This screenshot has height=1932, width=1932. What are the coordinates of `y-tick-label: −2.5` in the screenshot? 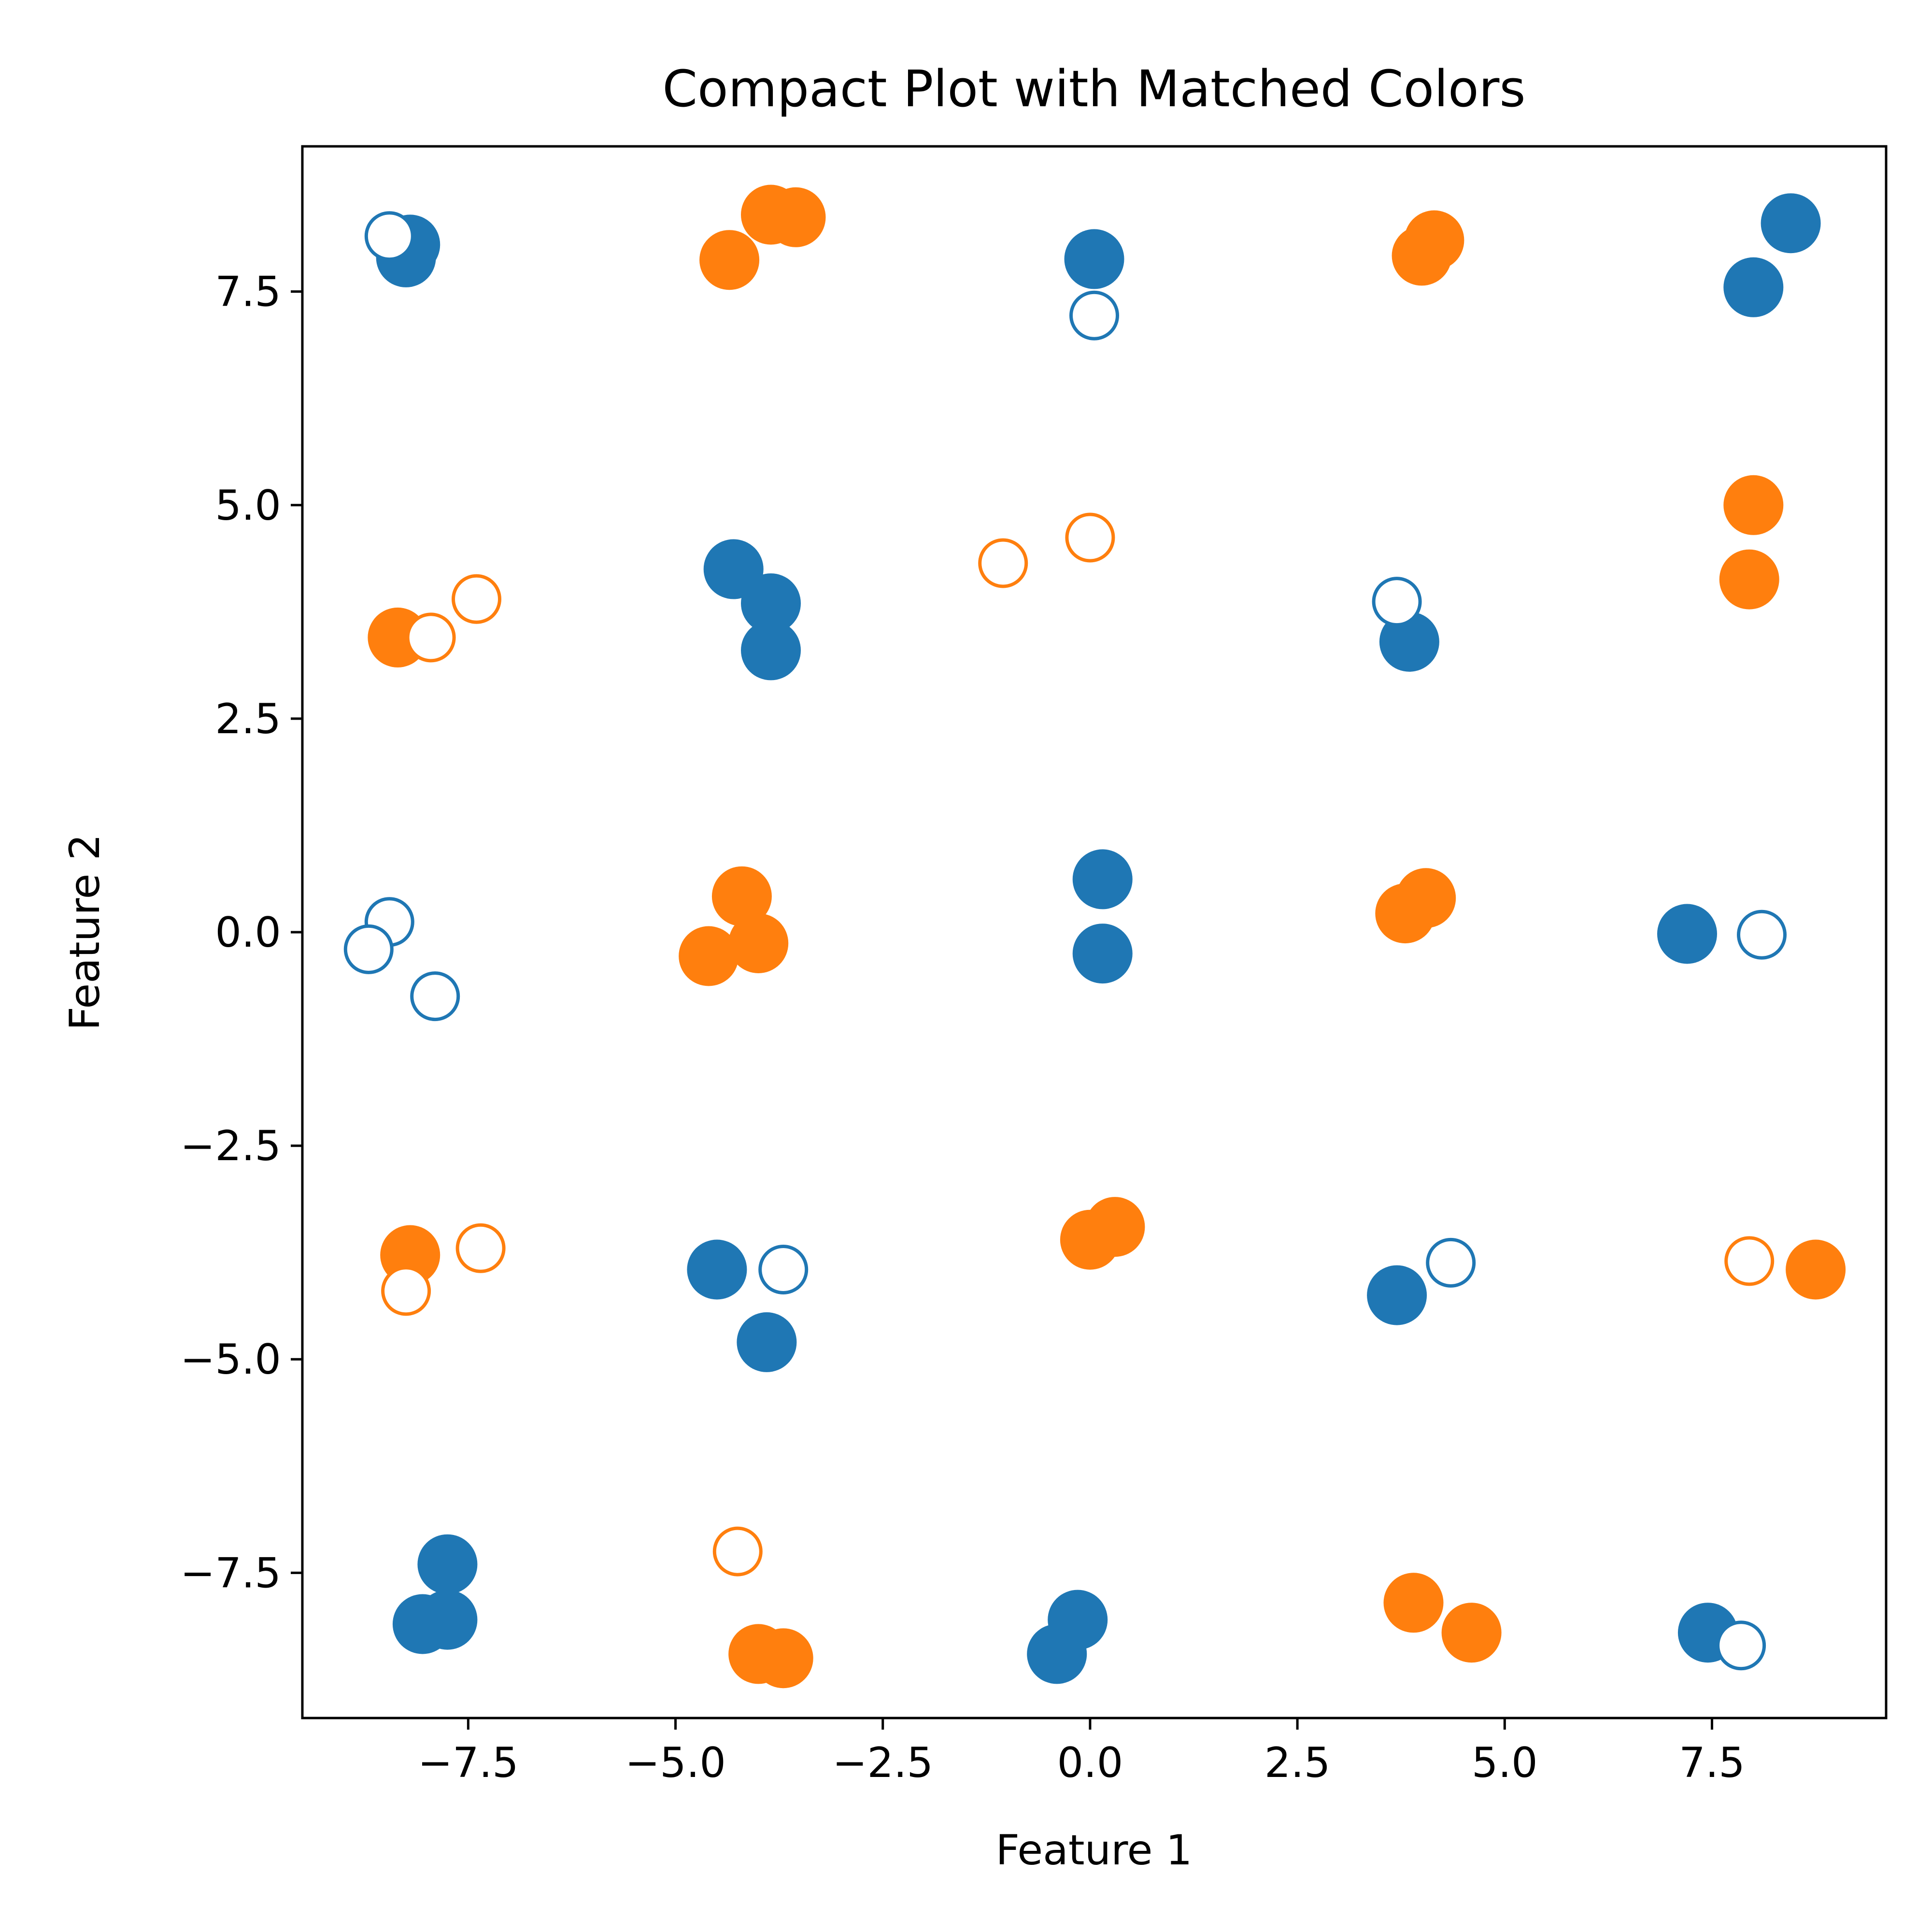 It's located at (230, 1146).